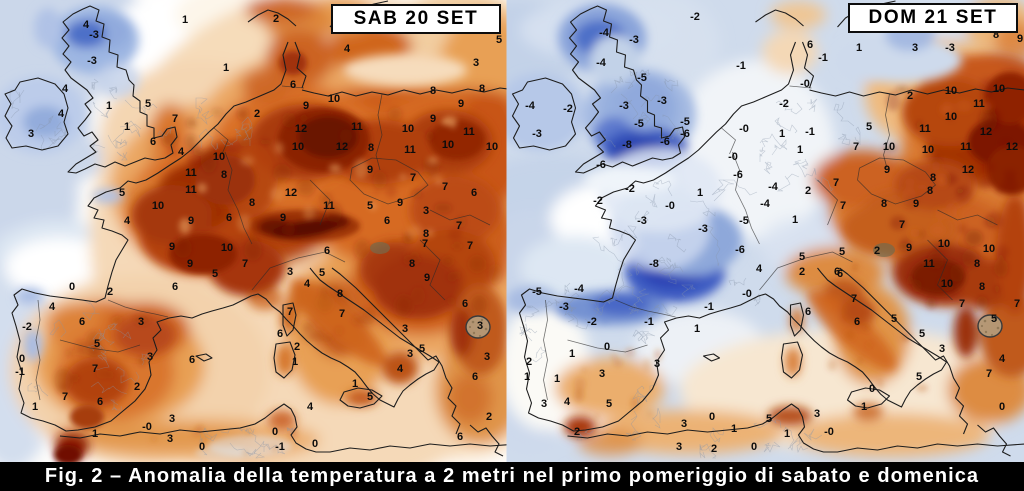  What do you see at coordinates (741, 66) in the screenshot?
I see `svg-text: -1` at bounding box center [741, 66].